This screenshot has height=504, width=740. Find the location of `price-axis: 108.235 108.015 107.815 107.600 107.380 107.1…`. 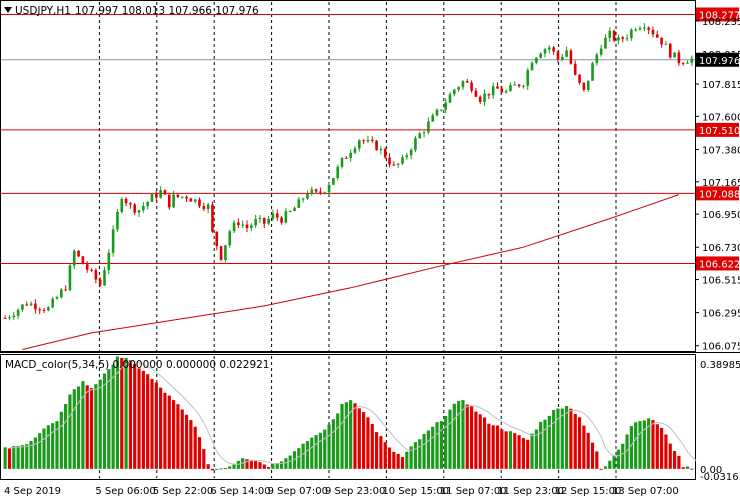

price-axis: 108.235 108.015 107.815 107.600 107.380 107.1… is located at coordinates (717, 185).